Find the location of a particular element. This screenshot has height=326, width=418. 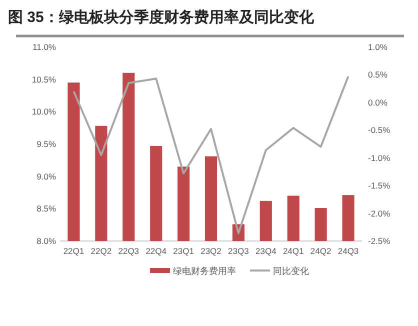

y-tick-label: 9.5% is located at coordinates (46, 144).